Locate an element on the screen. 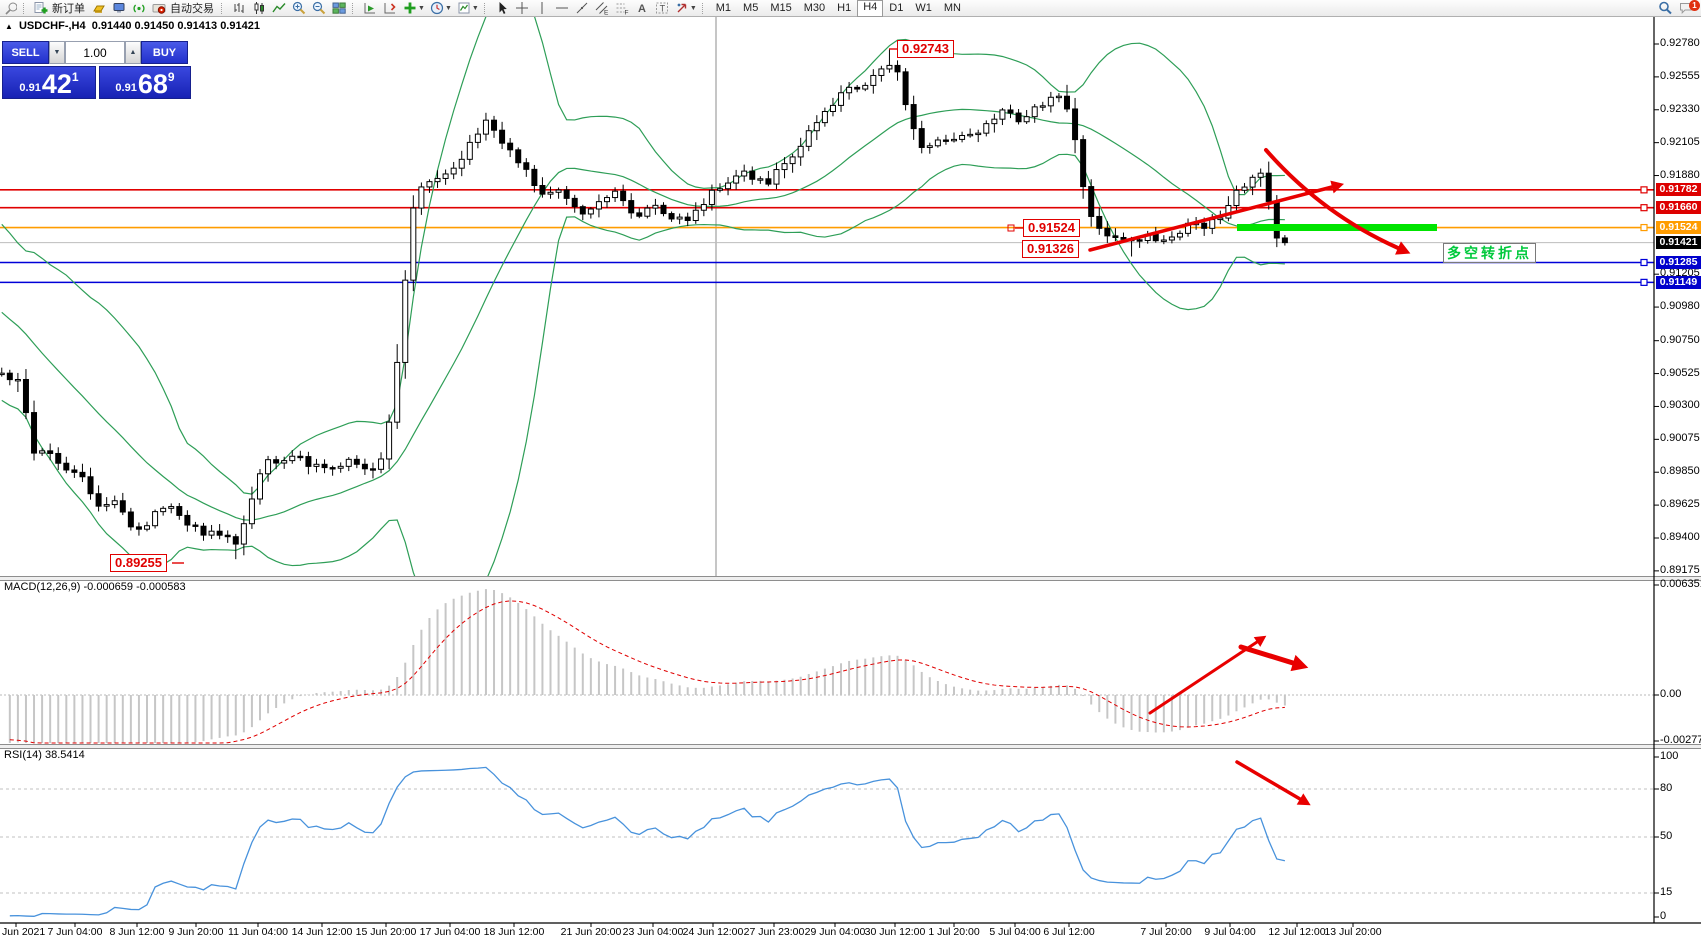 This screenshot has width=1701, height=942. timeframe-mn: MN is located at coordinates (952, 7).